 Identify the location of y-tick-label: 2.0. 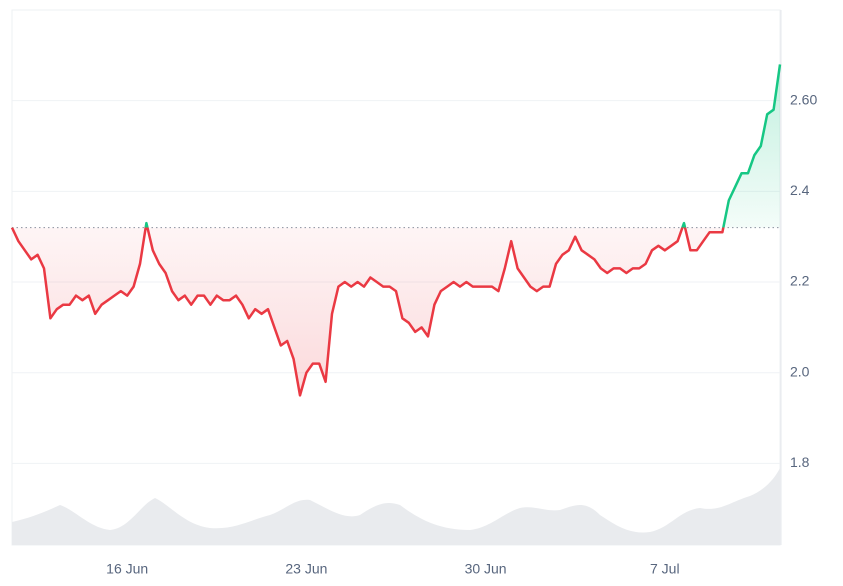
(800, 371).